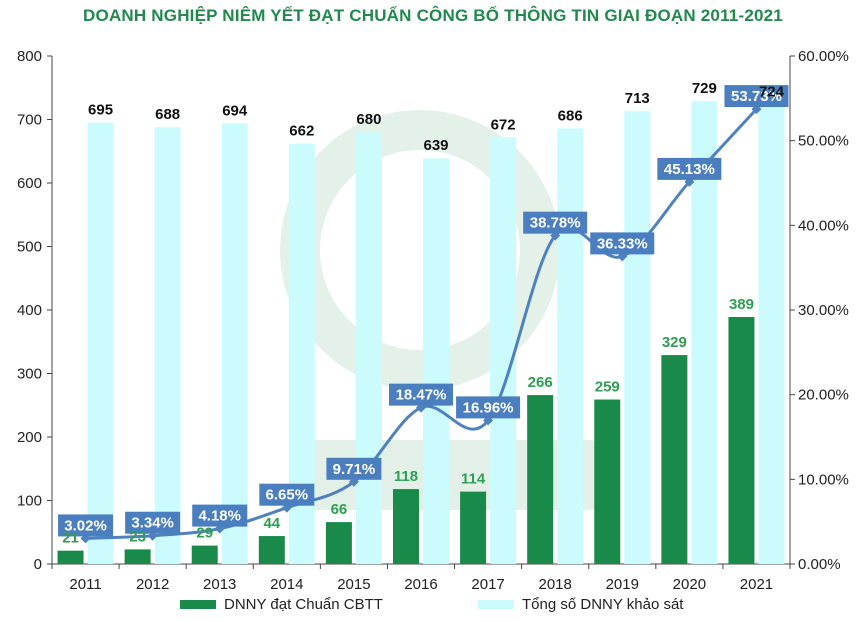 The height and width of the screenshot is (622, 866). What do you see at coordinates (741, 304) in the screenshot?
I see `cbtt-value-label: 389` at bounding box center [741, 304].